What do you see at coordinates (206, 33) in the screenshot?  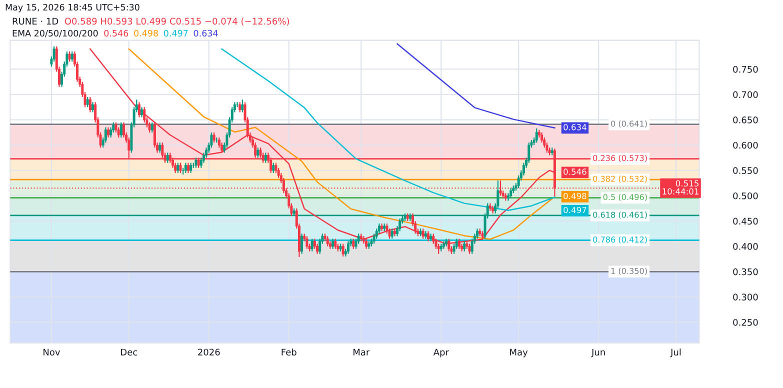 I see `text: 0.634` at bounding box center [206, 33].